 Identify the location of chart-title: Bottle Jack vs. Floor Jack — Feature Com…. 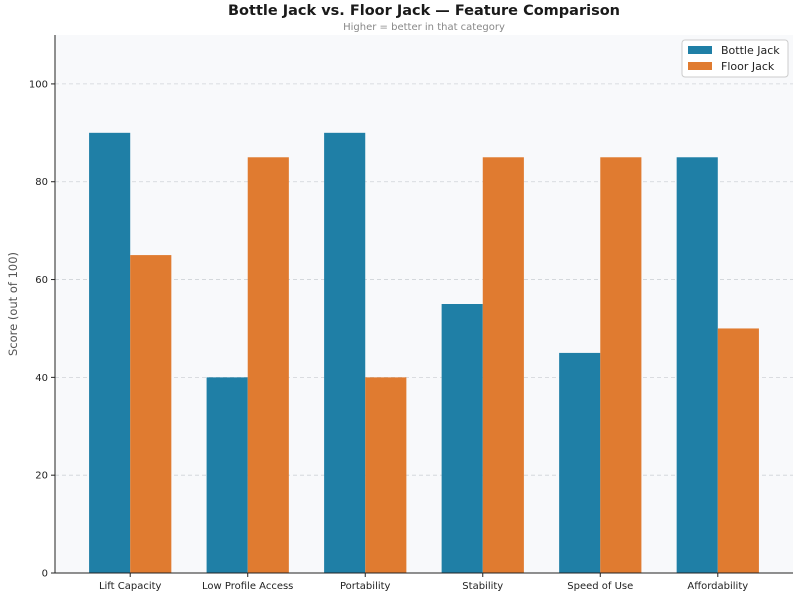
(424, 11).